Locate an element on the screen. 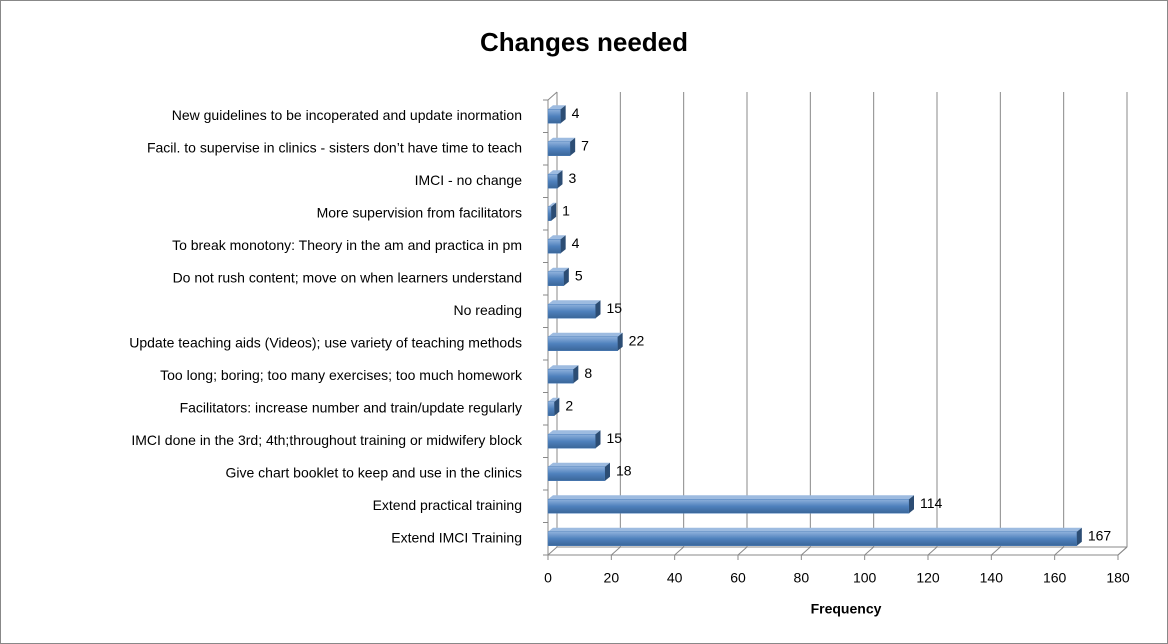 This screenshot has height=644, width=1168. value-label: 114 is located at coordinates (931, 503).